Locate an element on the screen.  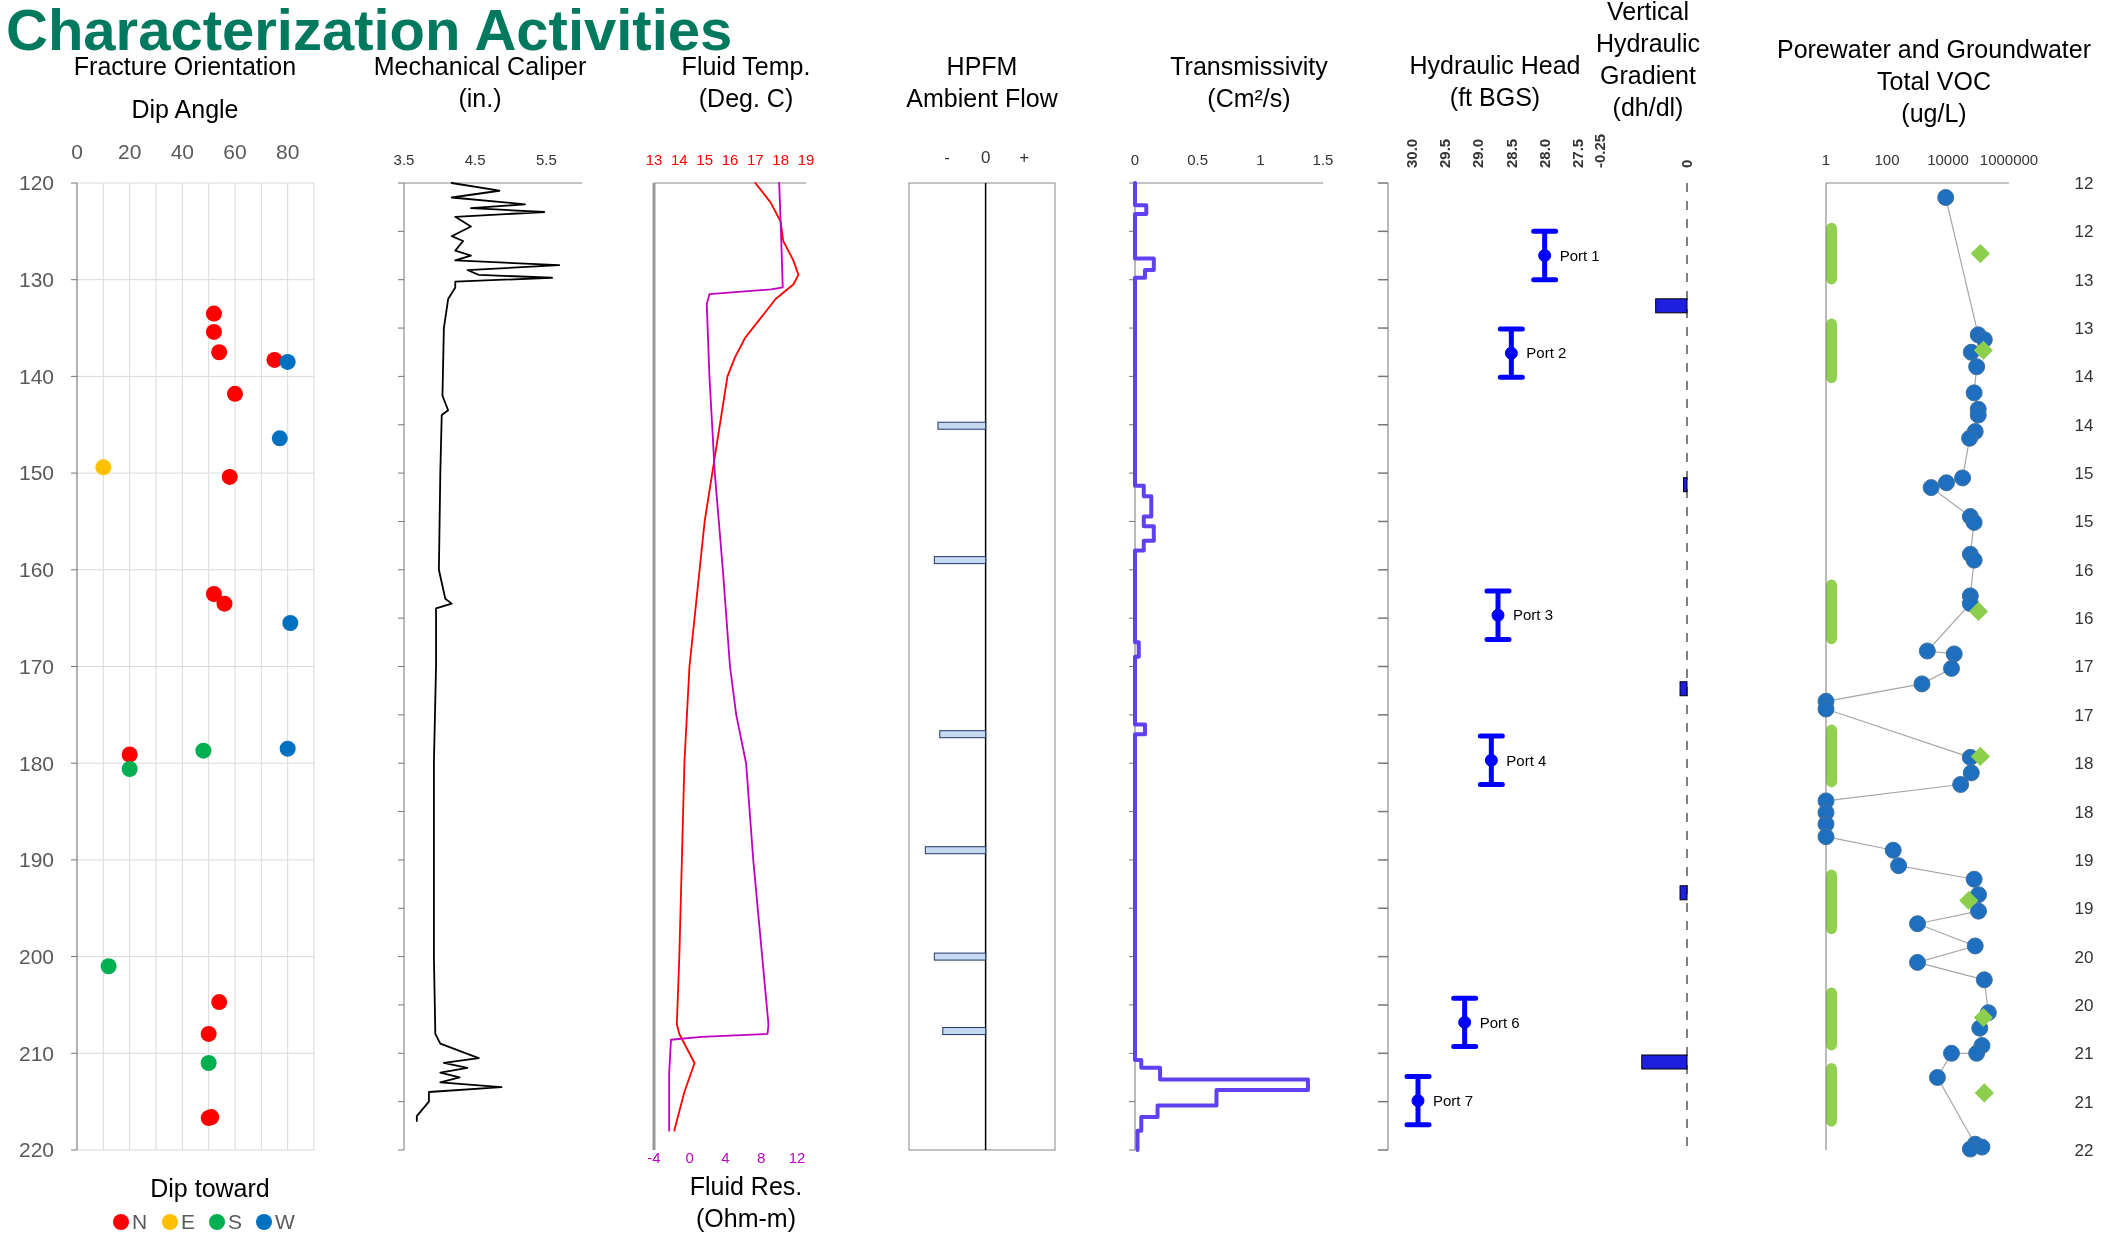
chart-title: HPFM Ambient Flow is located at coordinates (982, 82).